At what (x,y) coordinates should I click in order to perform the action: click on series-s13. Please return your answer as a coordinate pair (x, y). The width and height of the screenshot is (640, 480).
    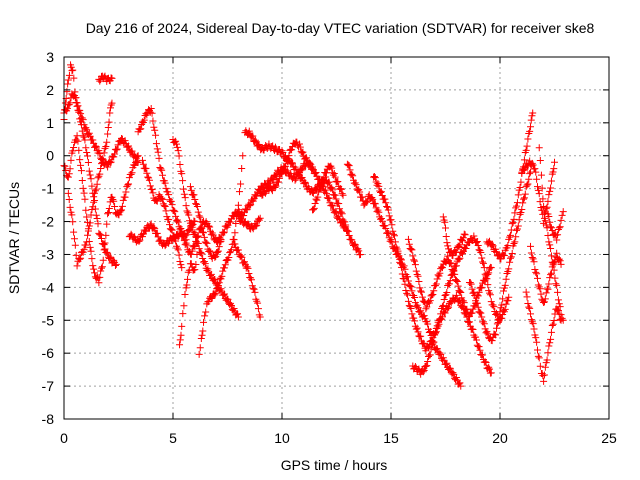
    Looking at the image, I should click on (247, 280).